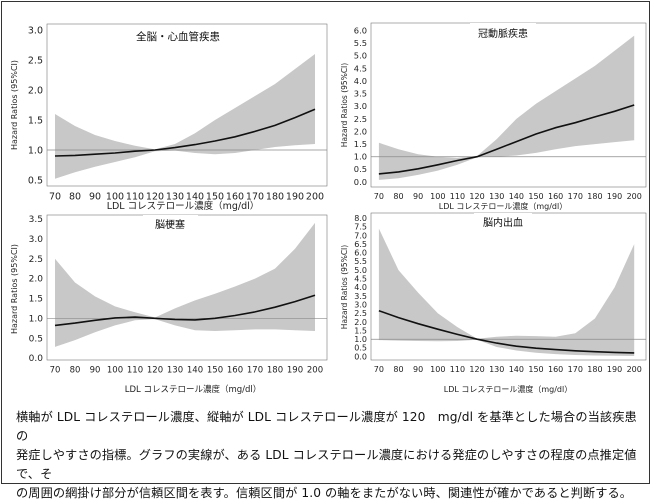 This screenshot has width=653, height=503. What do you see at coordinates (178, 36) in the screenshot?
I see `chart-title: 全脳・心血管疾患` at bounding box center [178, 36].